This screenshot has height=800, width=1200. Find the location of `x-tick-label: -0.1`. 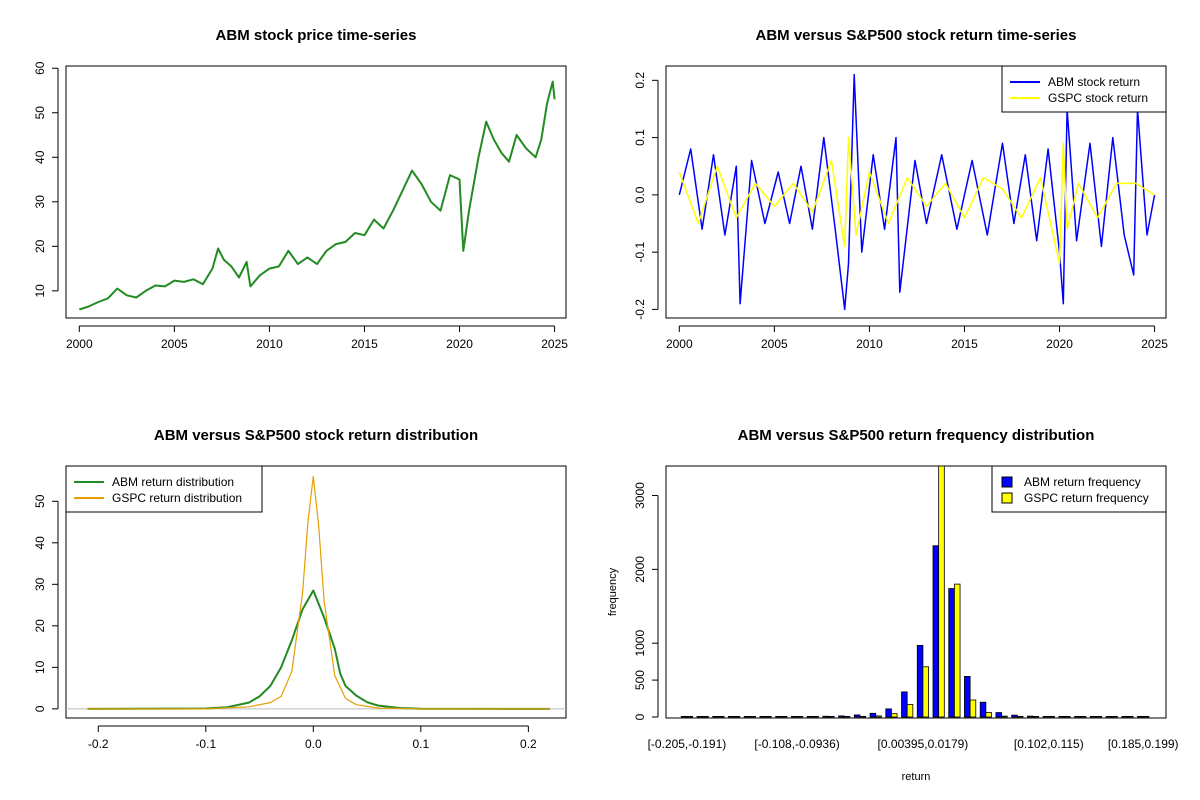

x-tick-label: -0.1 is located at coordinates (205, 744).